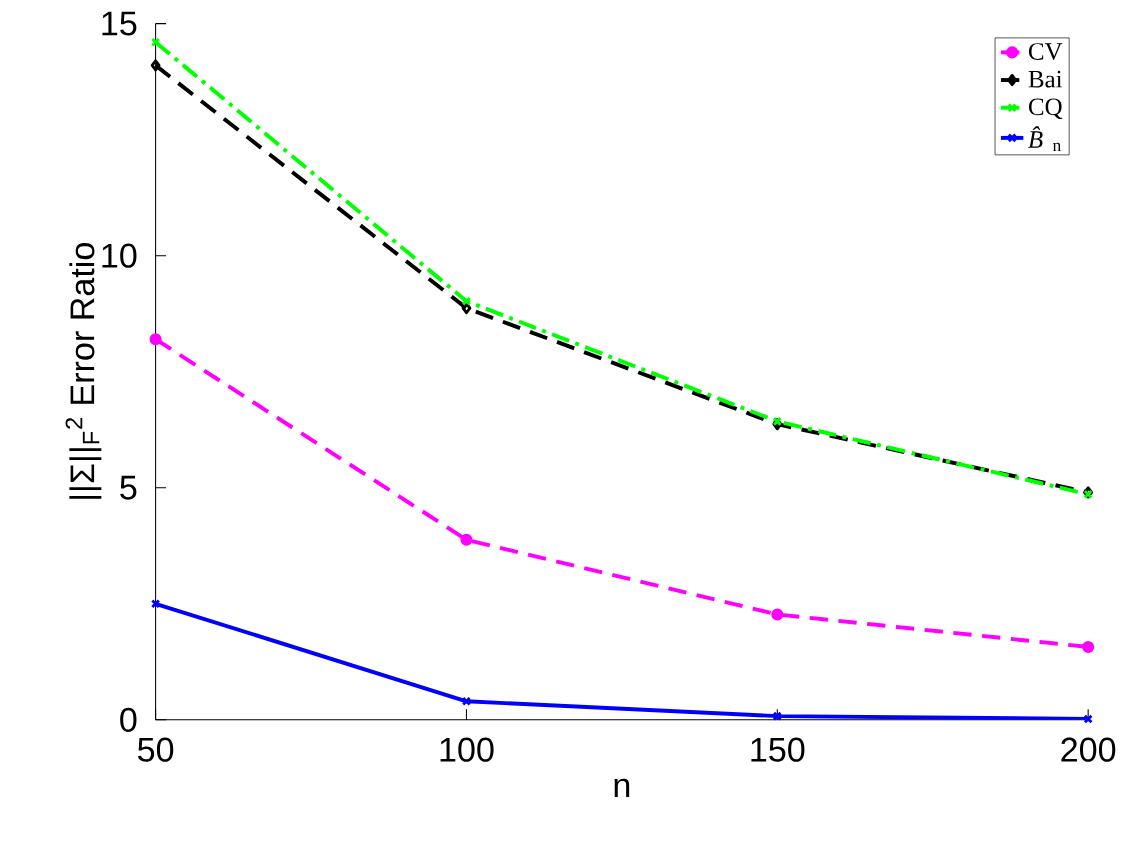 This screenshot has width=1121, height=846. Describe the element at coordinates (1045, 109) in the screenshot. I see `legend-label: CQ` at that location.